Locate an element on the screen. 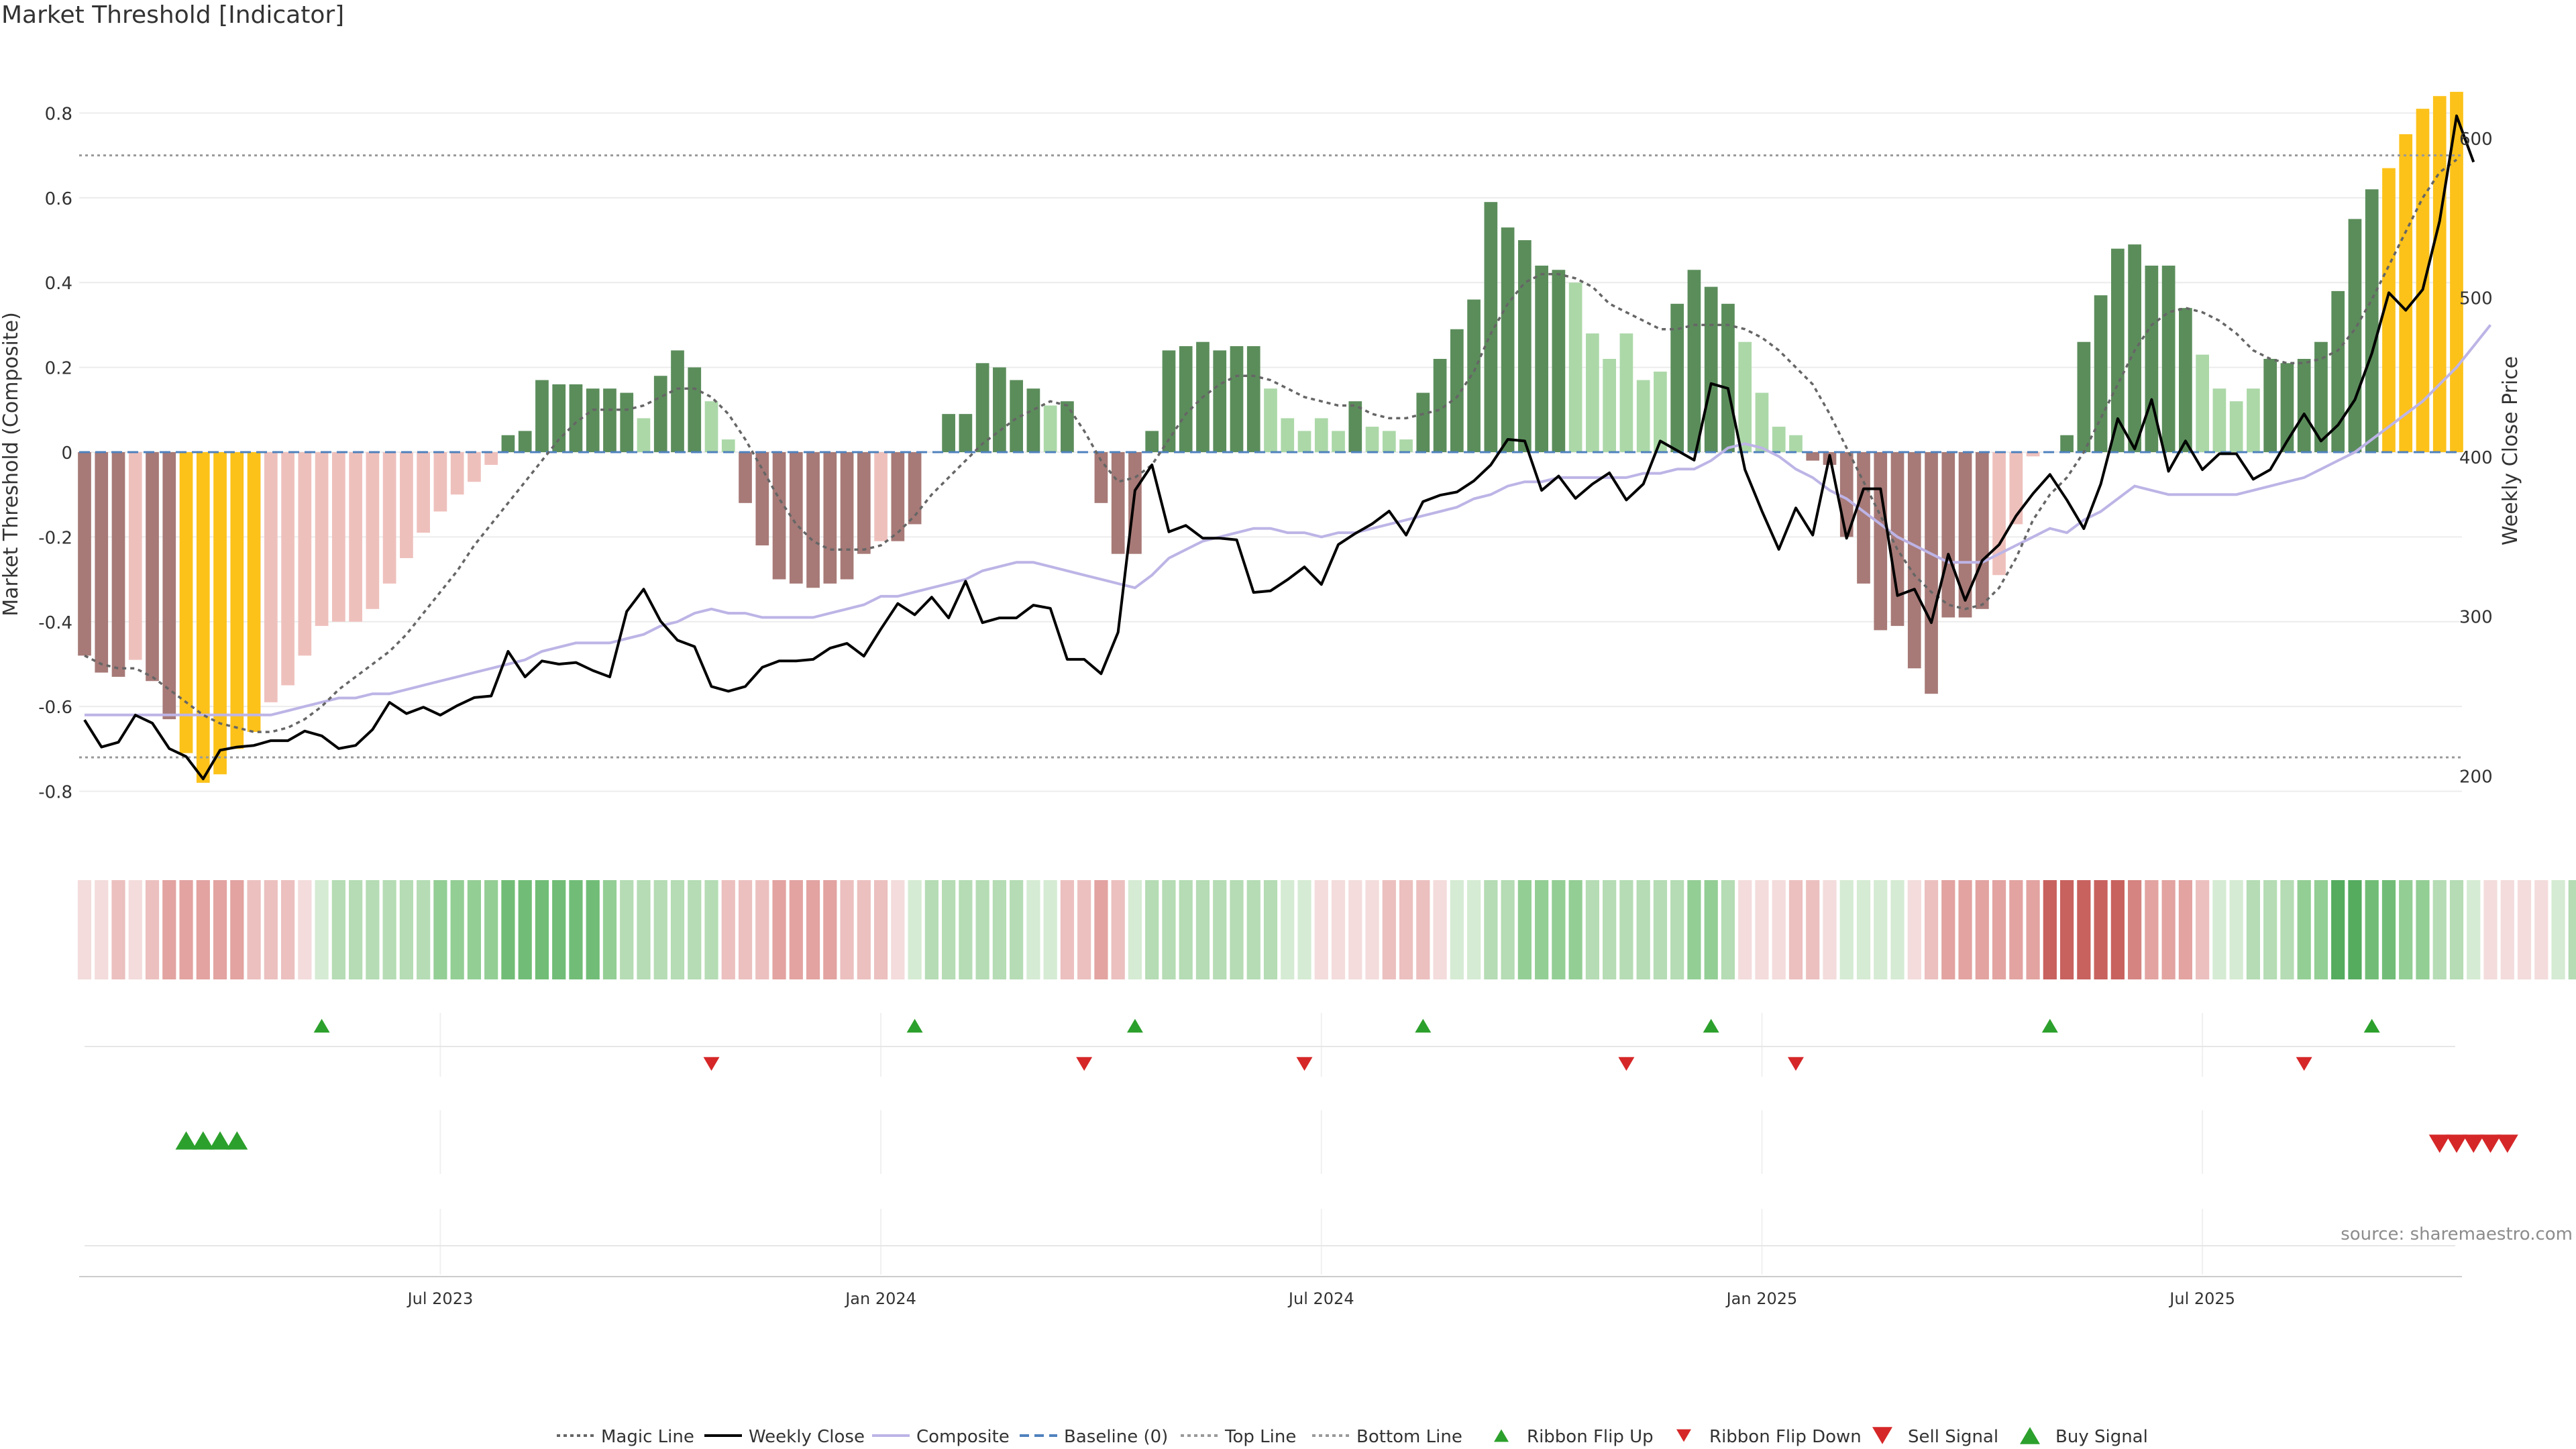  source-note: source: sharemaestro.com is located at coordinates (2457, 1234).